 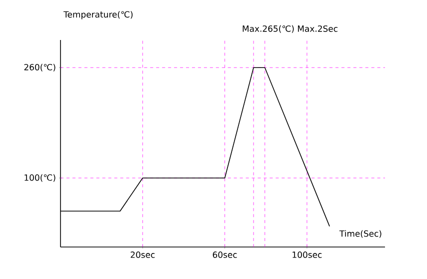 What do you see at coordinates (142, 255) in the screenshot?
I see `x-tick-label: 20sec` at bounding box center [142, 255].